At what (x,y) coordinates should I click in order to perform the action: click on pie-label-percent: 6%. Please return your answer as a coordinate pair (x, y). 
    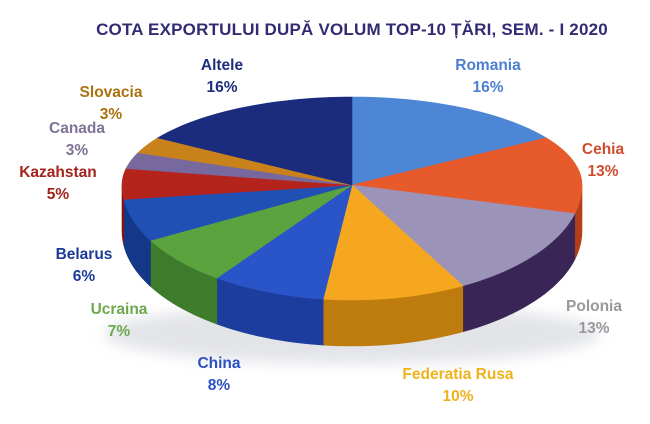
    Looking at the image, I should click on (84, 276).